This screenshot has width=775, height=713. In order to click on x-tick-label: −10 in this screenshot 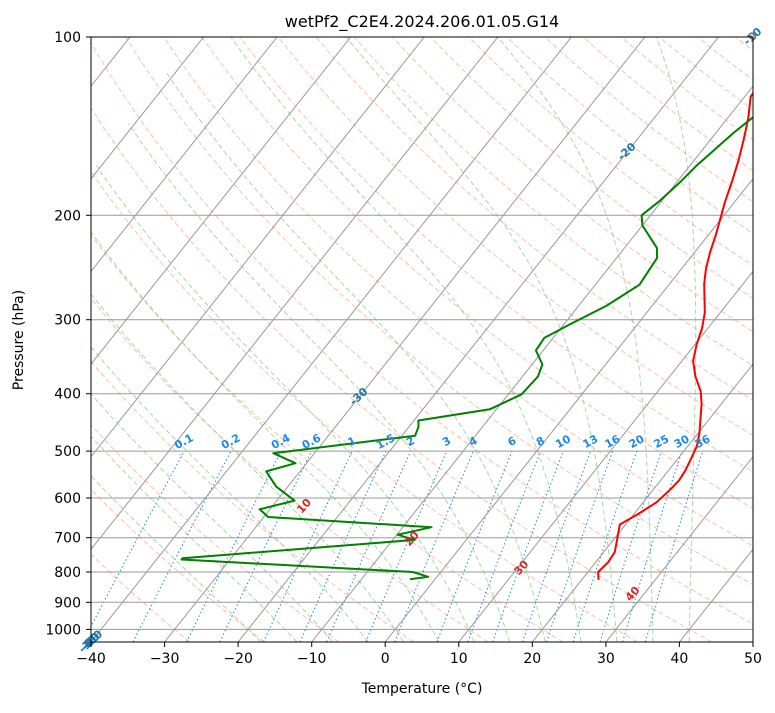, I will do `click(312, 659)`.